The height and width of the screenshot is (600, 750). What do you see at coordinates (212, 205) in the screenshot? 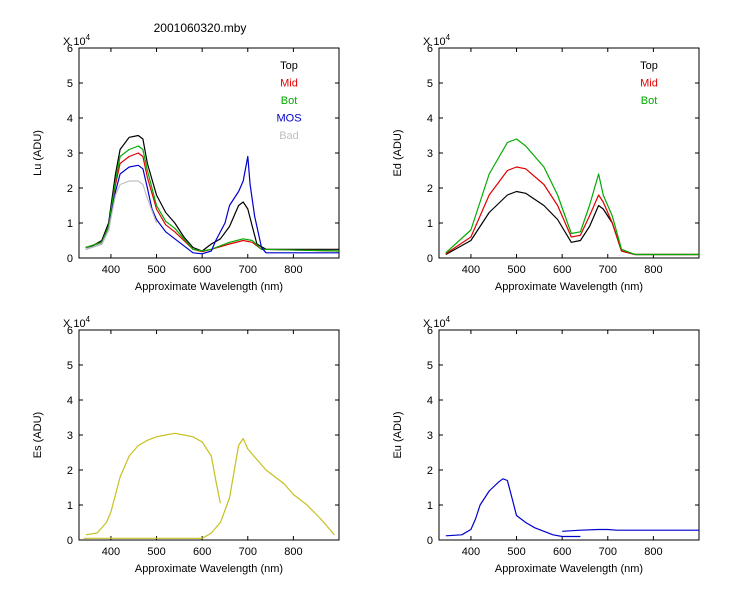
I see `series-mos-line` at bounding box center [212, 205].